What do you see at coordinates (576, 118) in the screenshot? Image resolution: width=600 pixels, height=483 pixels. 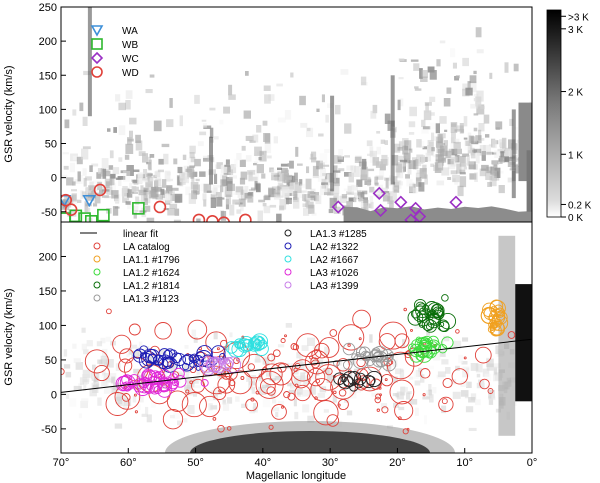 I see `colorbar-ticks: >3 K 3 K 2 K 1 K 0.2 K 0 K` at bounding box center [576, 118].